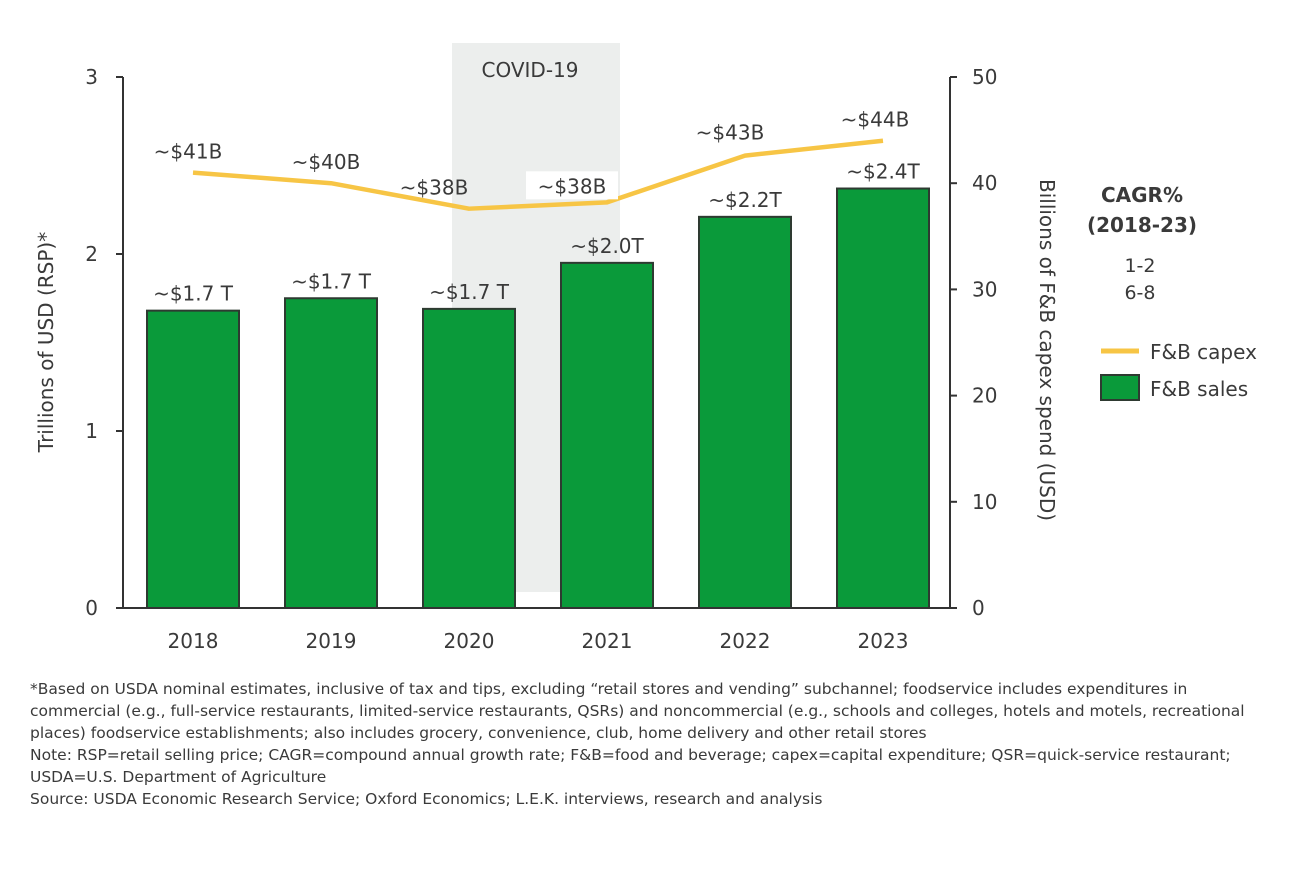 This screenshot has height=889, width=1300. What do you see at coordinates (875, 120) in the screenshot?
I see `capex-label-2023: ~$44B` at bounding box center [875, 120].